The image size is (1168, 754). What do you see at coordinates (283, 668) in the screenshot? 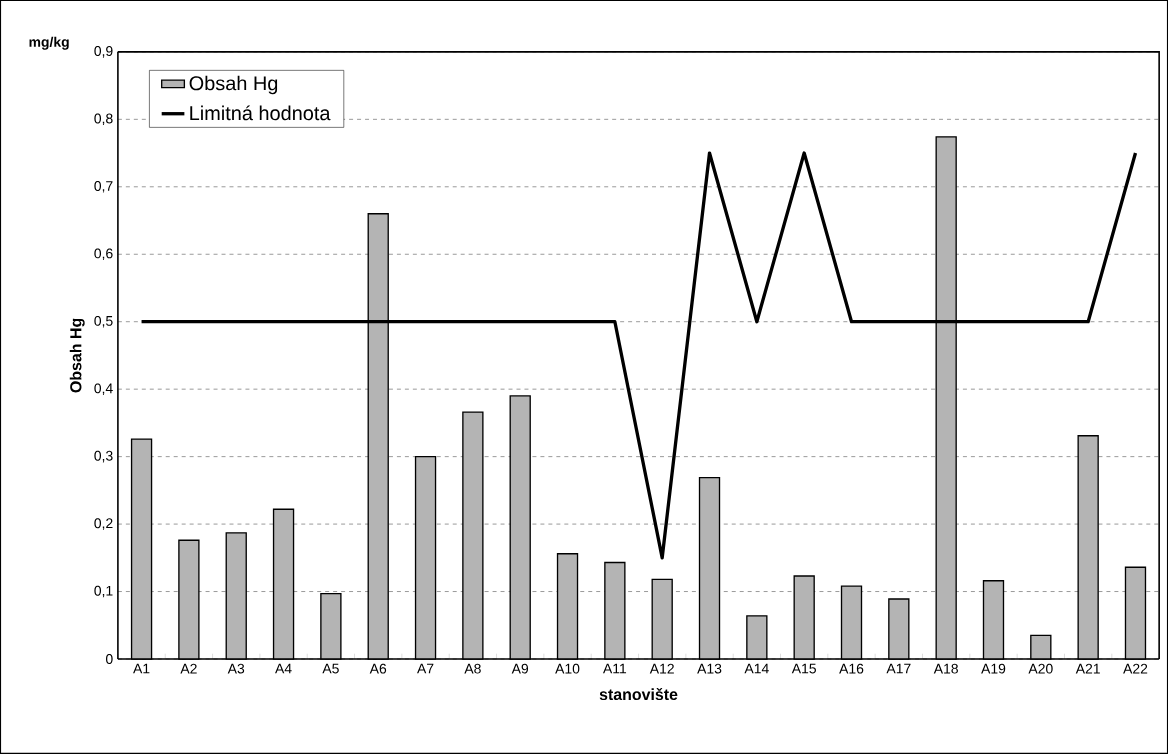
I see `x-tick-label: A4` at bounding box center [283, 668].